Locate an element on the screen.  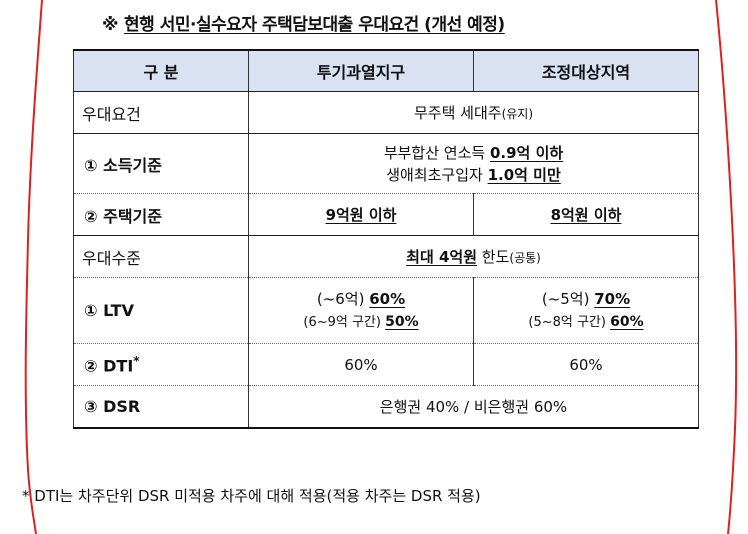
house-overheated-value: 9억원 이하 is located at coordinates (361, 214).